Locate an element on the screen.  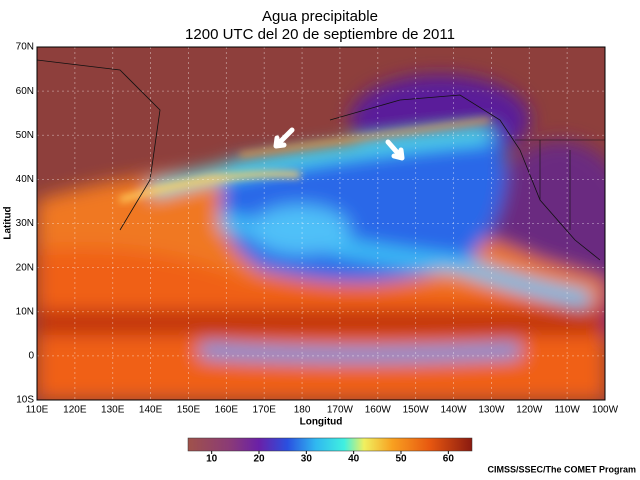
subtitle: 1200 UTC del 20 de septiembre de 2011 is located at coordinates (320, 34).